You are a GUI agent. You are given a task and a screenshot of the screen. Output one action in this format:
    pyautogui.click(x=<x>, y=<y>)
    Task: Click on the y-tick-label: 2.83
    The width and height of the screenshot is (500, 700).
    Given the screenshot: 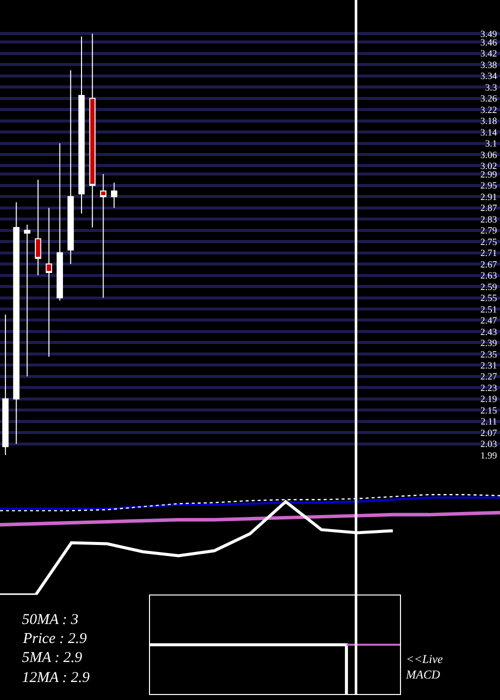 What is the action you would take?
    pyautogui.click(x=489, y=220)
    